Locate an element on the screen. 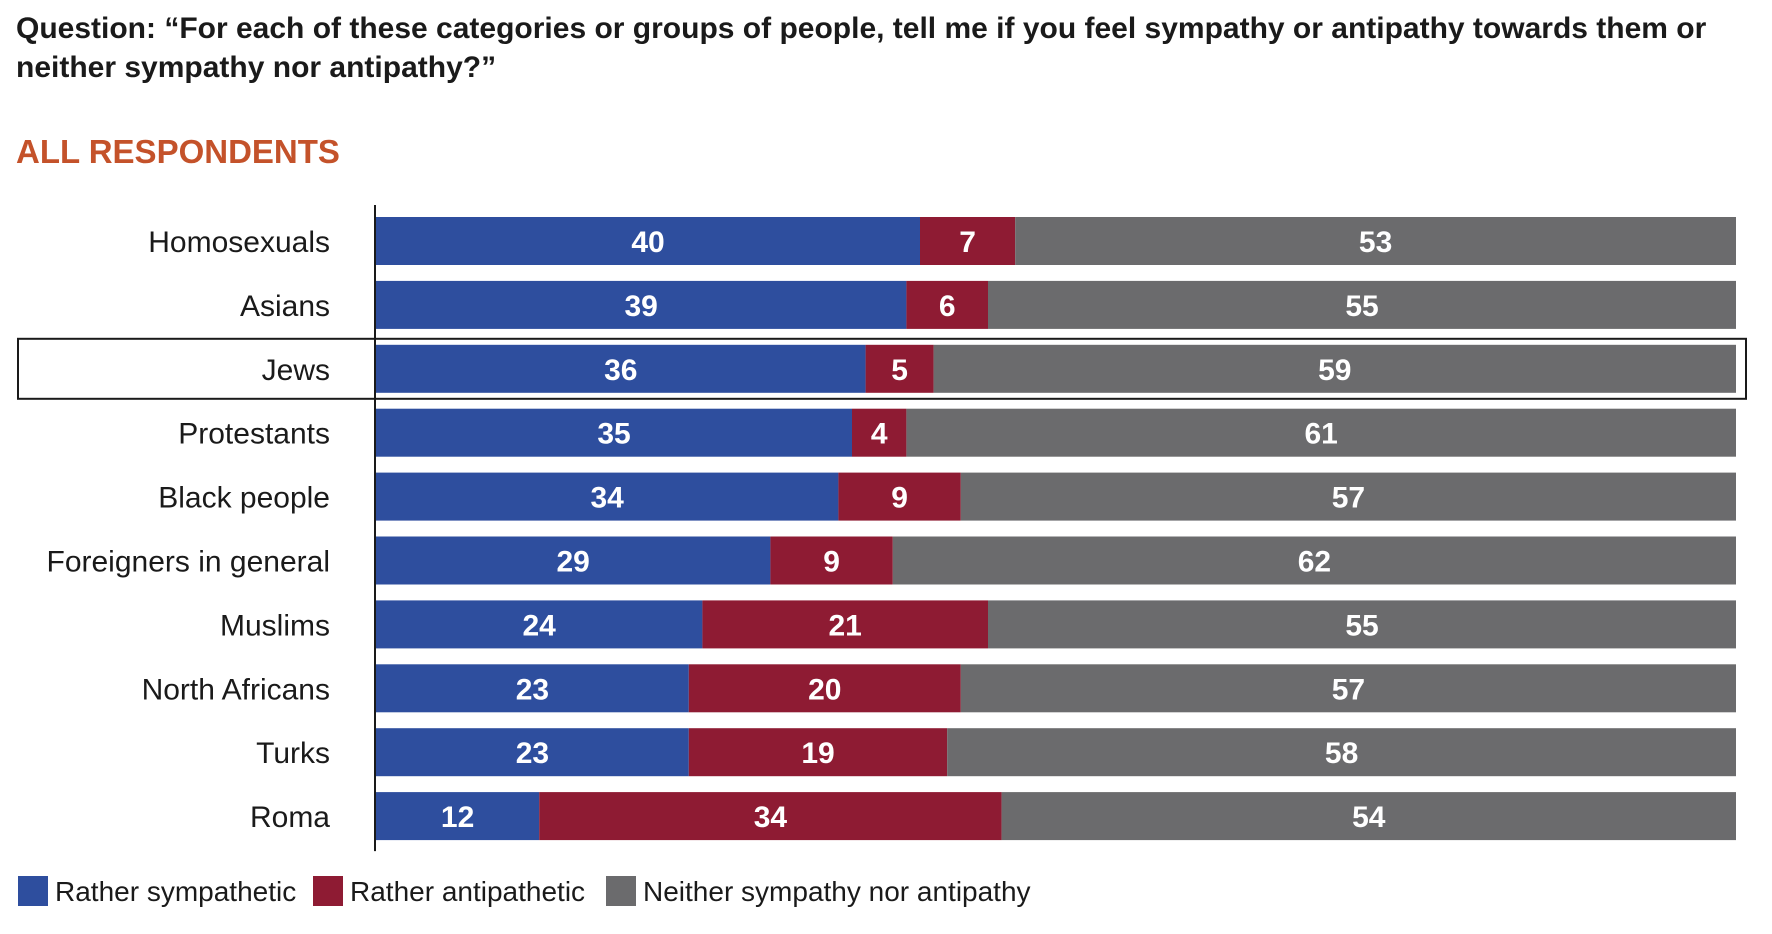  value-label-black-people-neither-sympathy-nor-antipathy: 57 is located at coordinates (1348, 498).